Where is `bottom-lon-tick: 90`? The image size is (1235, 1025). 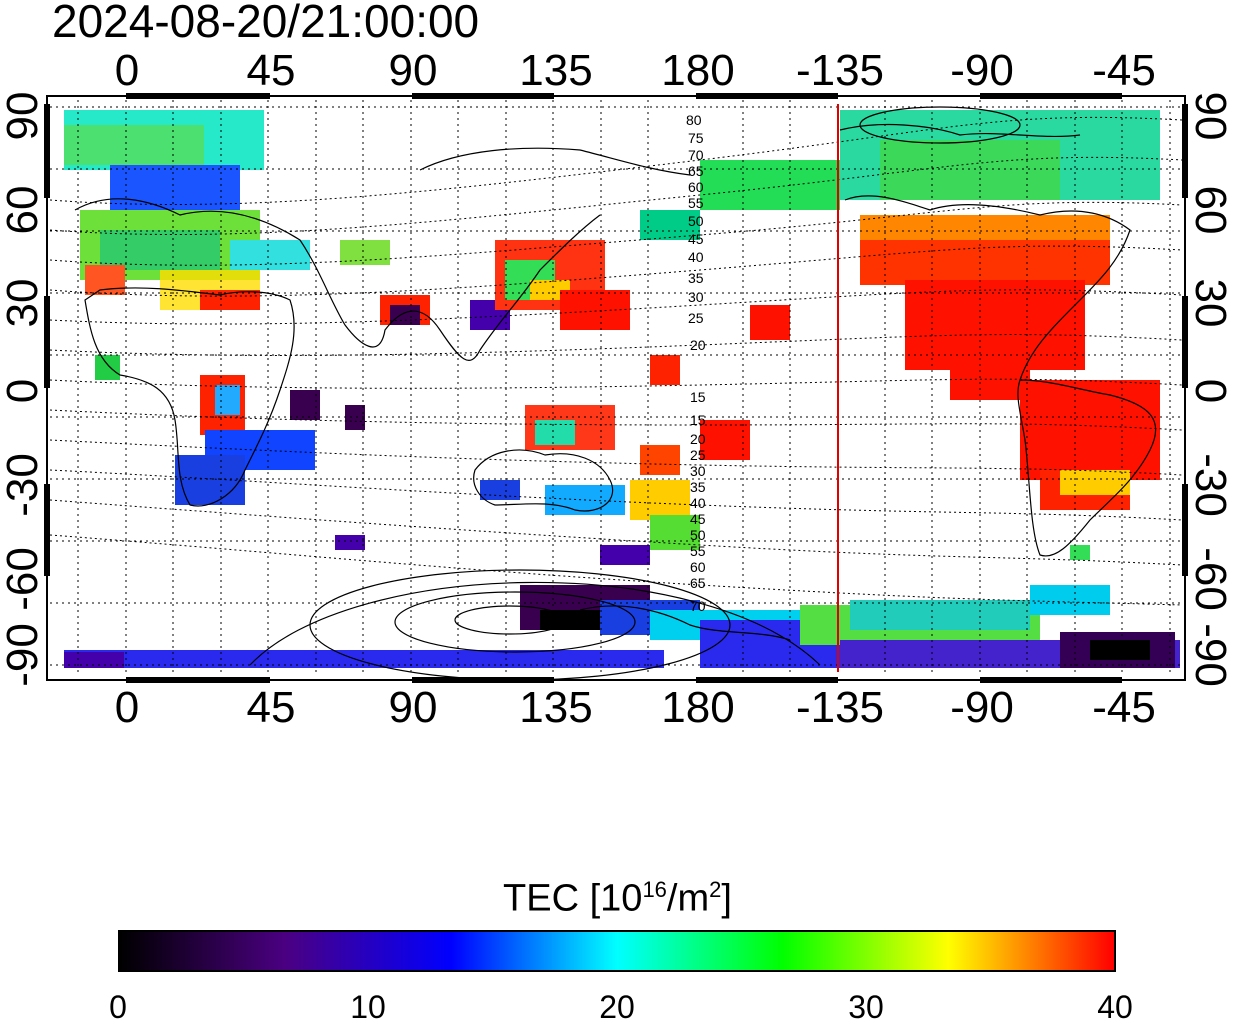 bottom-lon-tick: 90 is located at coordinates (413, 707).